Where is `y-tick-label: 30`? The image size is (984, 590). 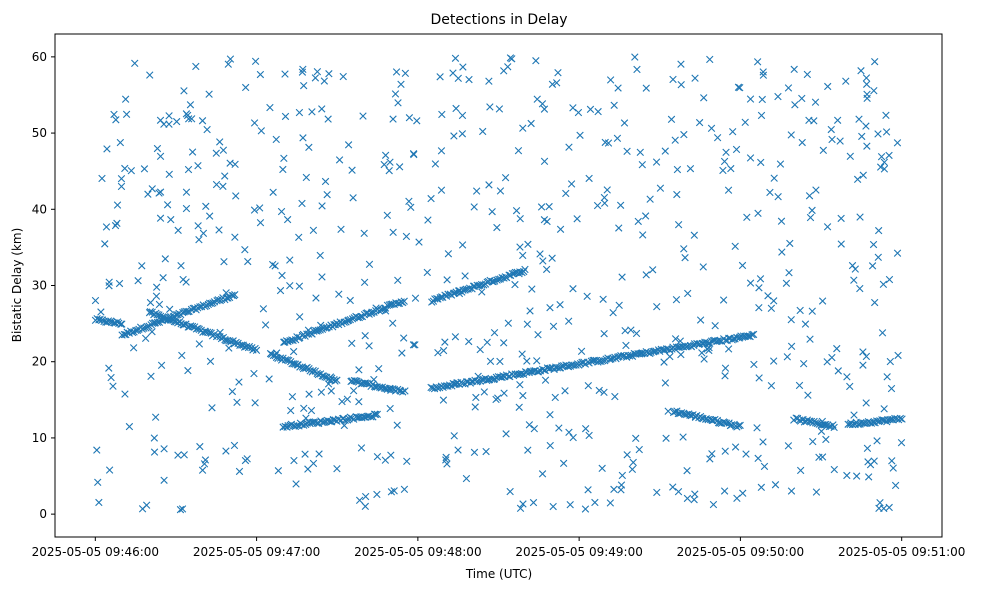
y-tick-label: 30 is located at coordinates (39, 286).